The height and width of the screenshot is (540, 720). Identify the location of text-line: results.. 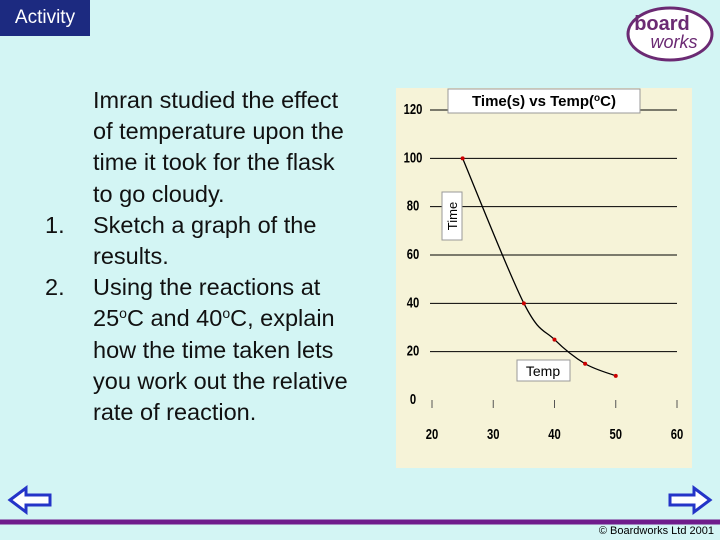
(196, 256).